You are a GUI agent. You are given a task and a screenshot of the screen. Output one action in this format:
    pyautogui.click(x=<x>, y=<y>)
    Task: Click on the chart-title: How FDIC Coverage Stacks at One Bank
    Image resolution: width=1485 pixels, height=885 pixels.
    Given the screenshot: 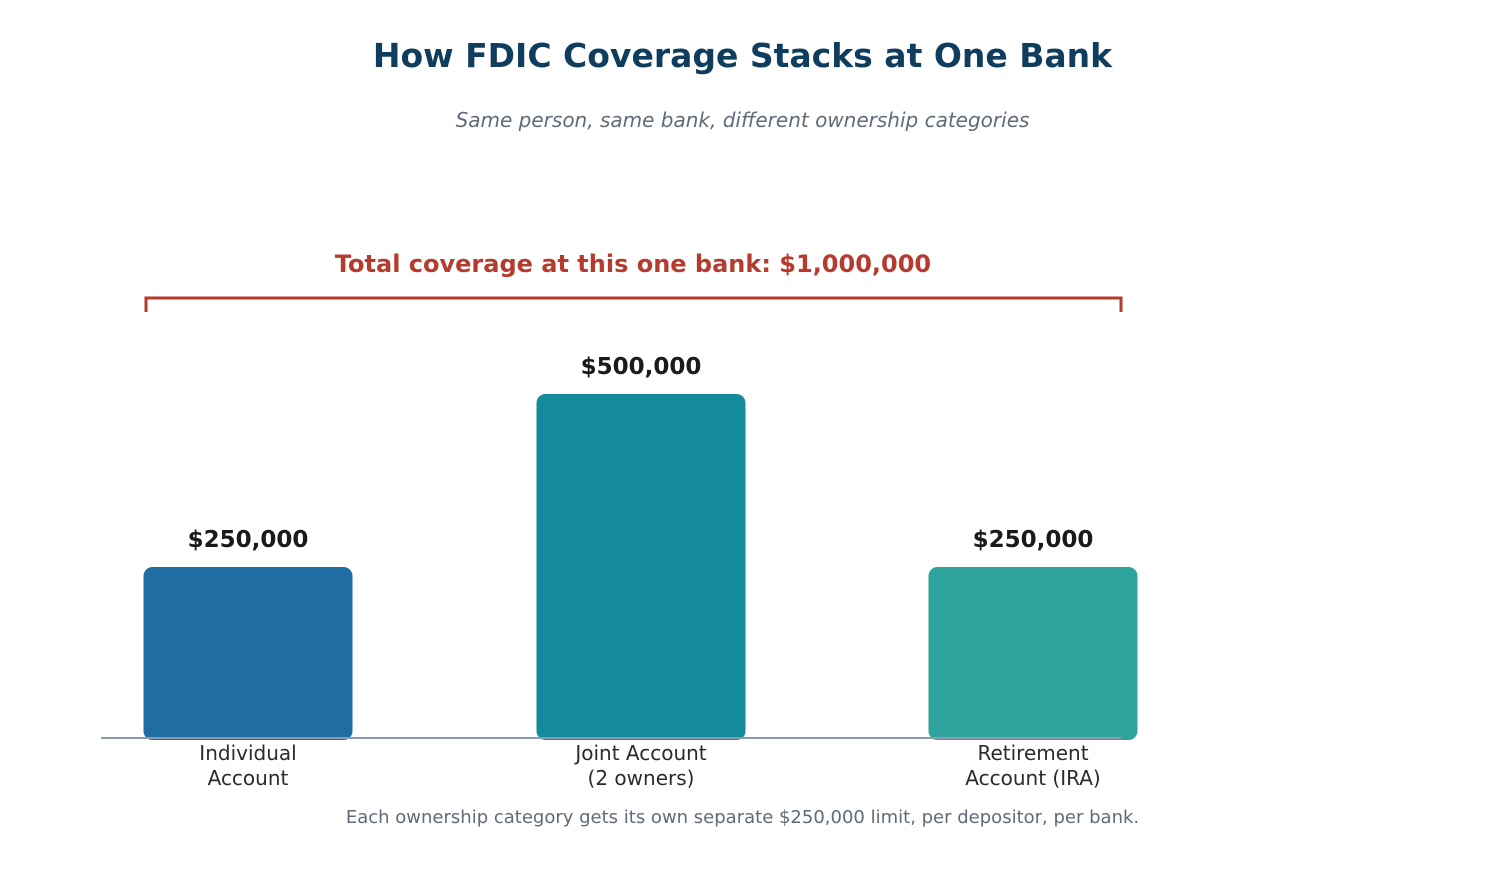 What is the action you would take?
    pyautogui.click(x=742, y=55)
    